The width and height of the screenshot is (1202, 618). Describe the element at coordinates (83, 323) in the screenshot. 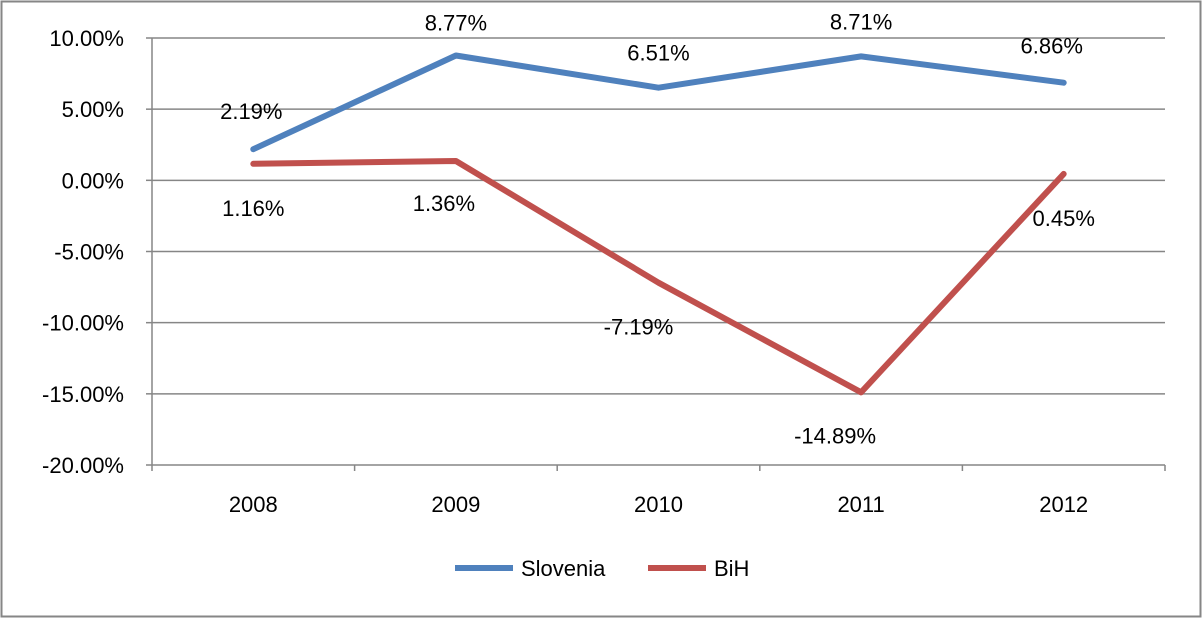

I see `y-tick-label: -10.00%` at that location.